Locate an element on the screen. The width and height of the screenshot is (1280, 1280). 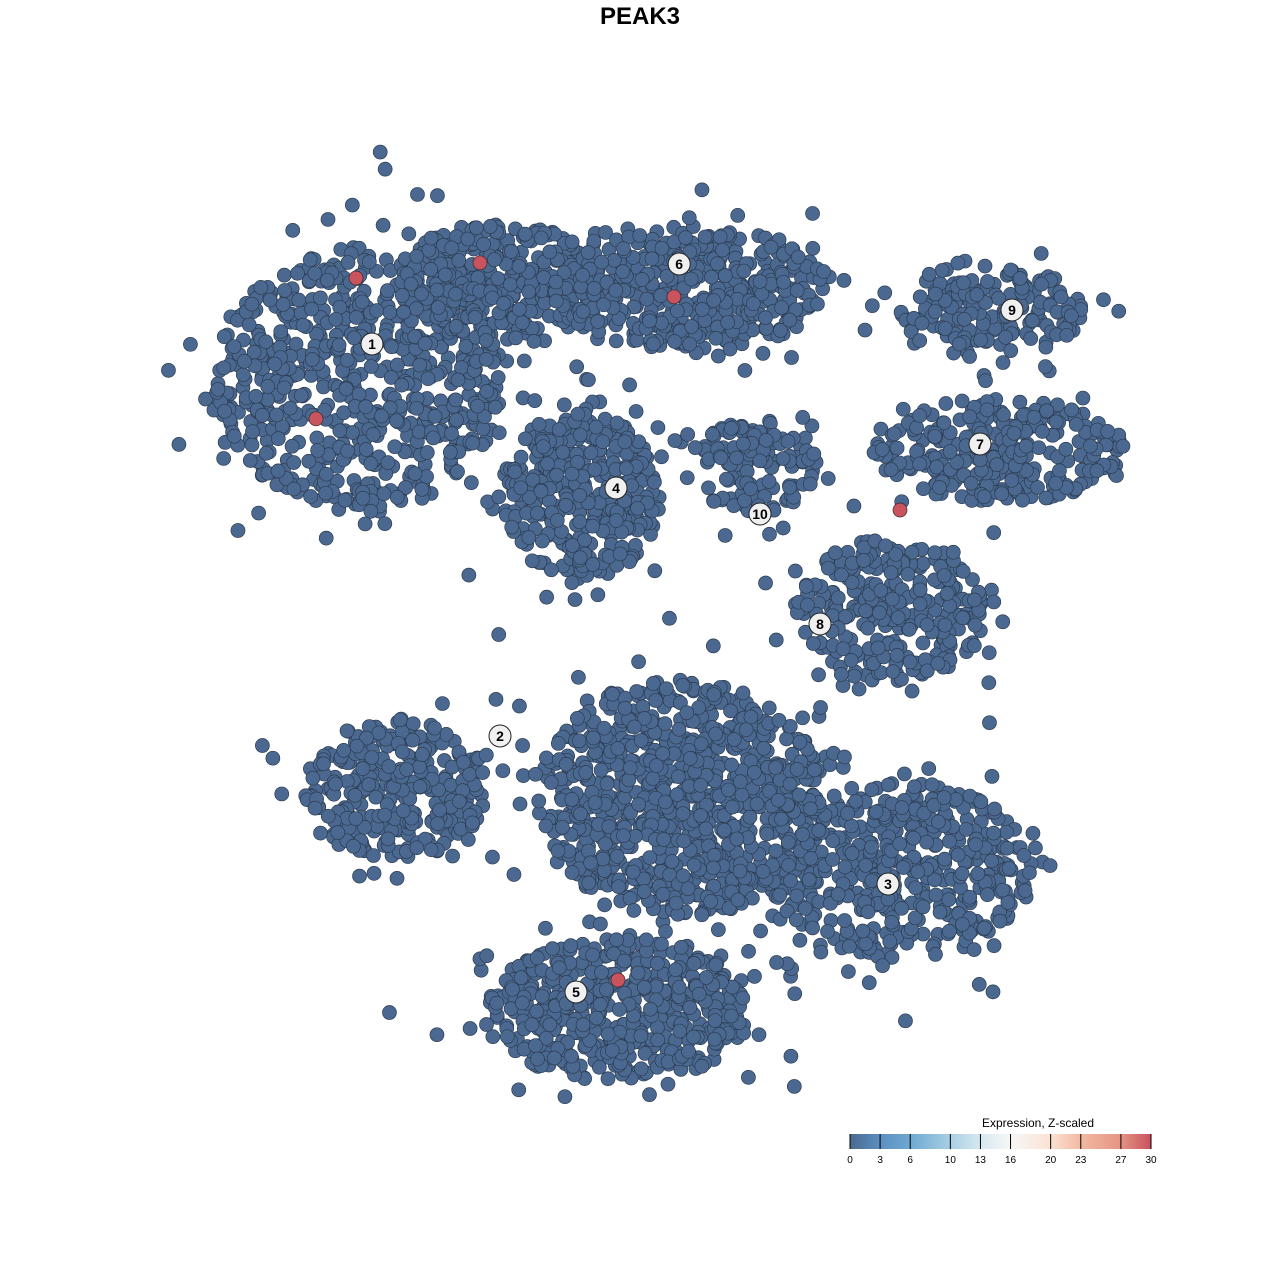
chart-title: PEAK3 is located at coordinates (640, 16).